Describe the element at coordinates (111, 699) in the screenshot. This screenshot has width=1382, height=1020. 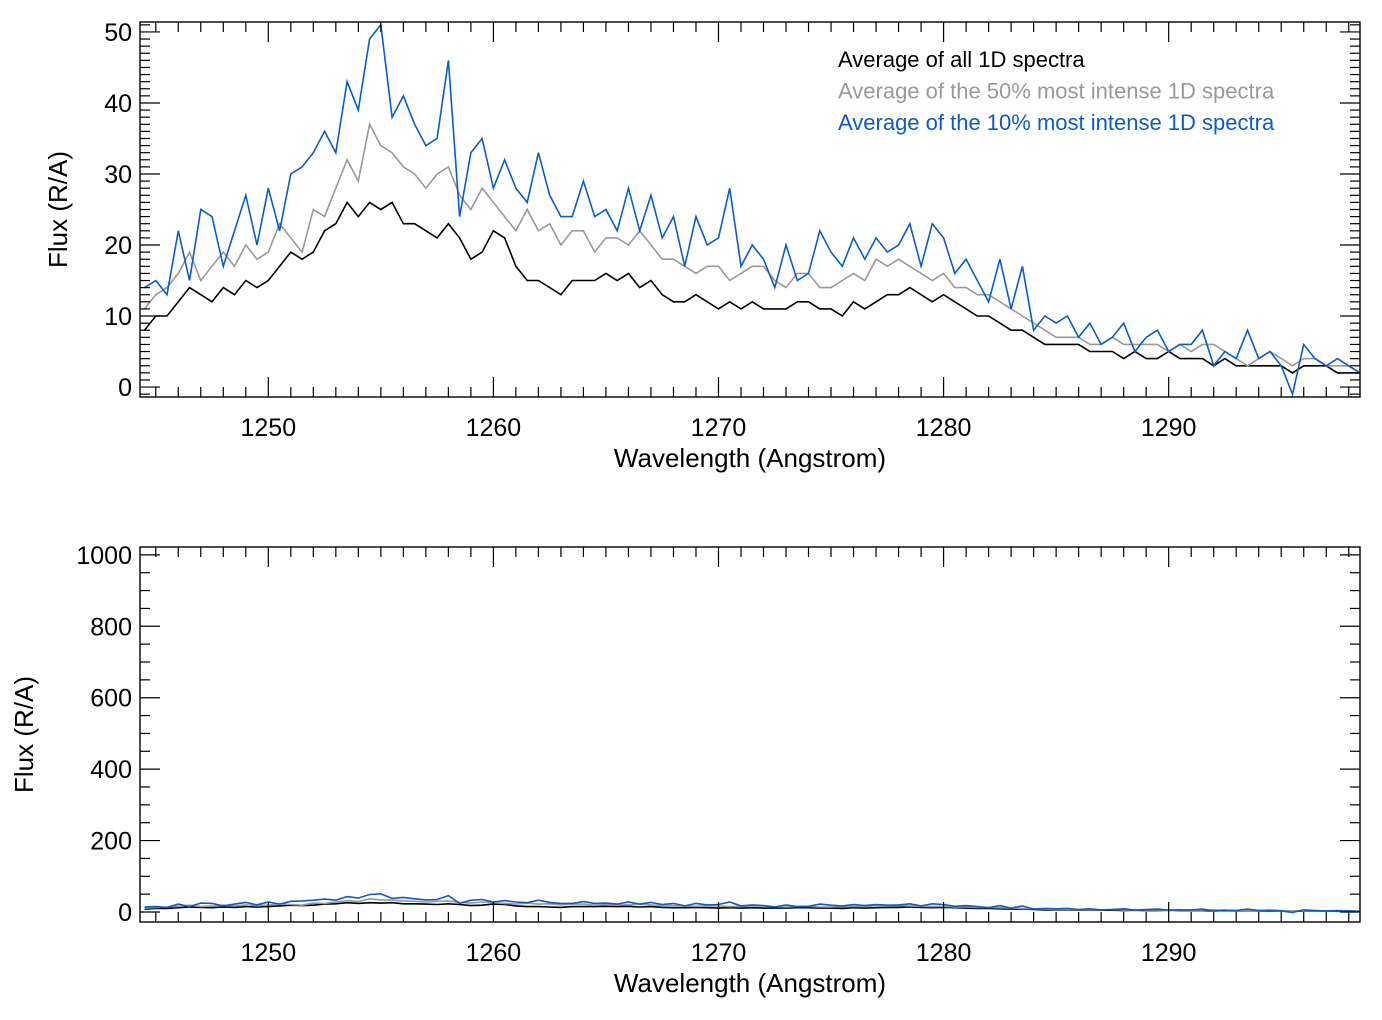
I see `y-tick-label: 600` at that location.